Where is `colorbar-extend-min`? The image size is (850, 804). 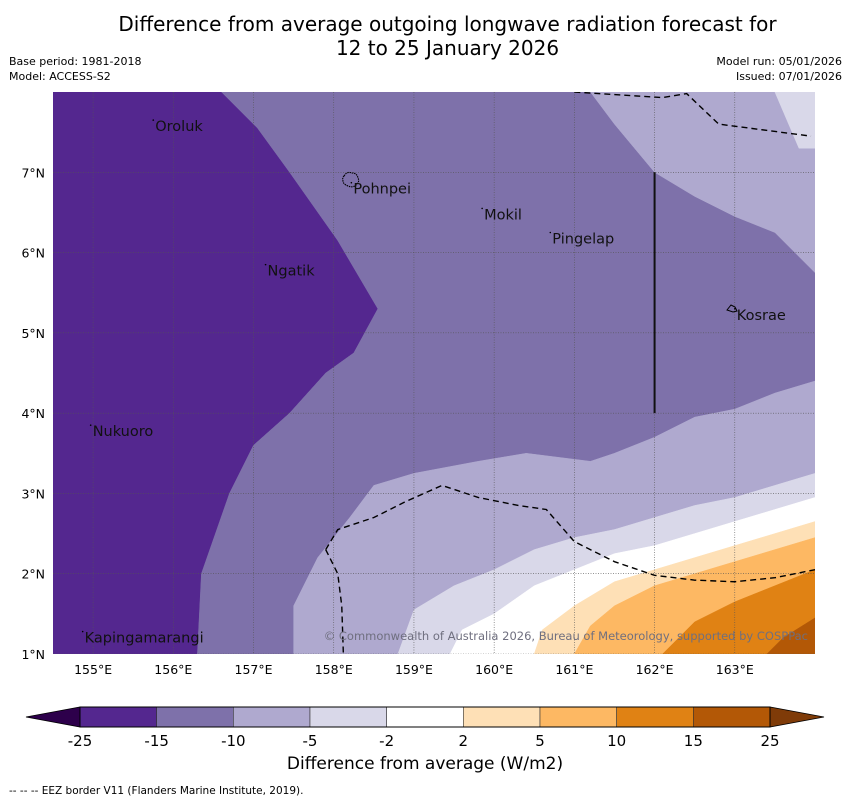
colorbar-extend-min is located at coordinates (53, 717).